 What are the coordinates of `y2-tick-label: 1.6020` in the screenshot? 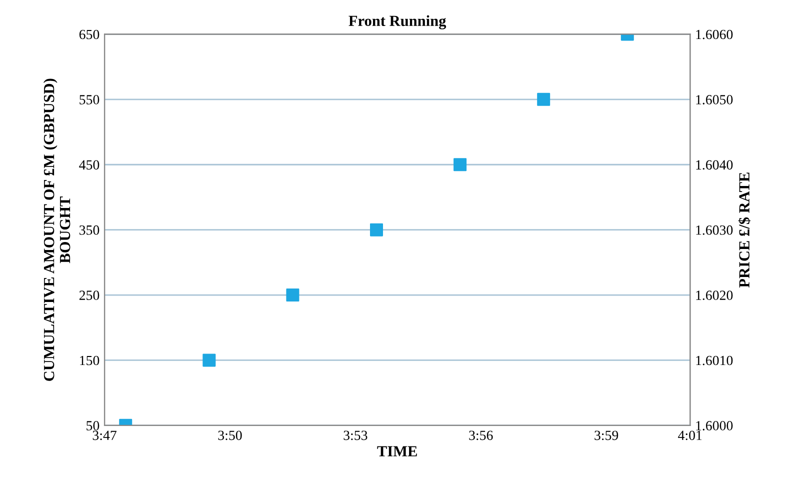 It's located at (714, 295).